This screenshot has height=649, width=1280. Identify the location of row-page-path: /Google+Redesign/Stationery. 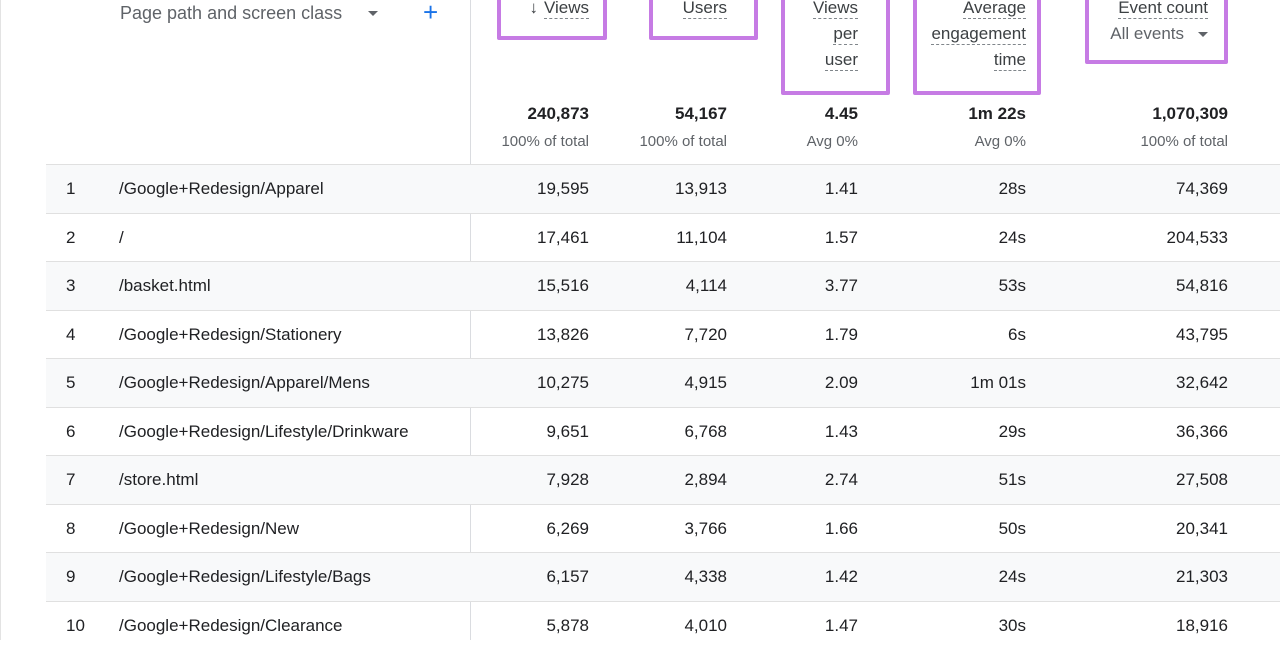
(230, 335).